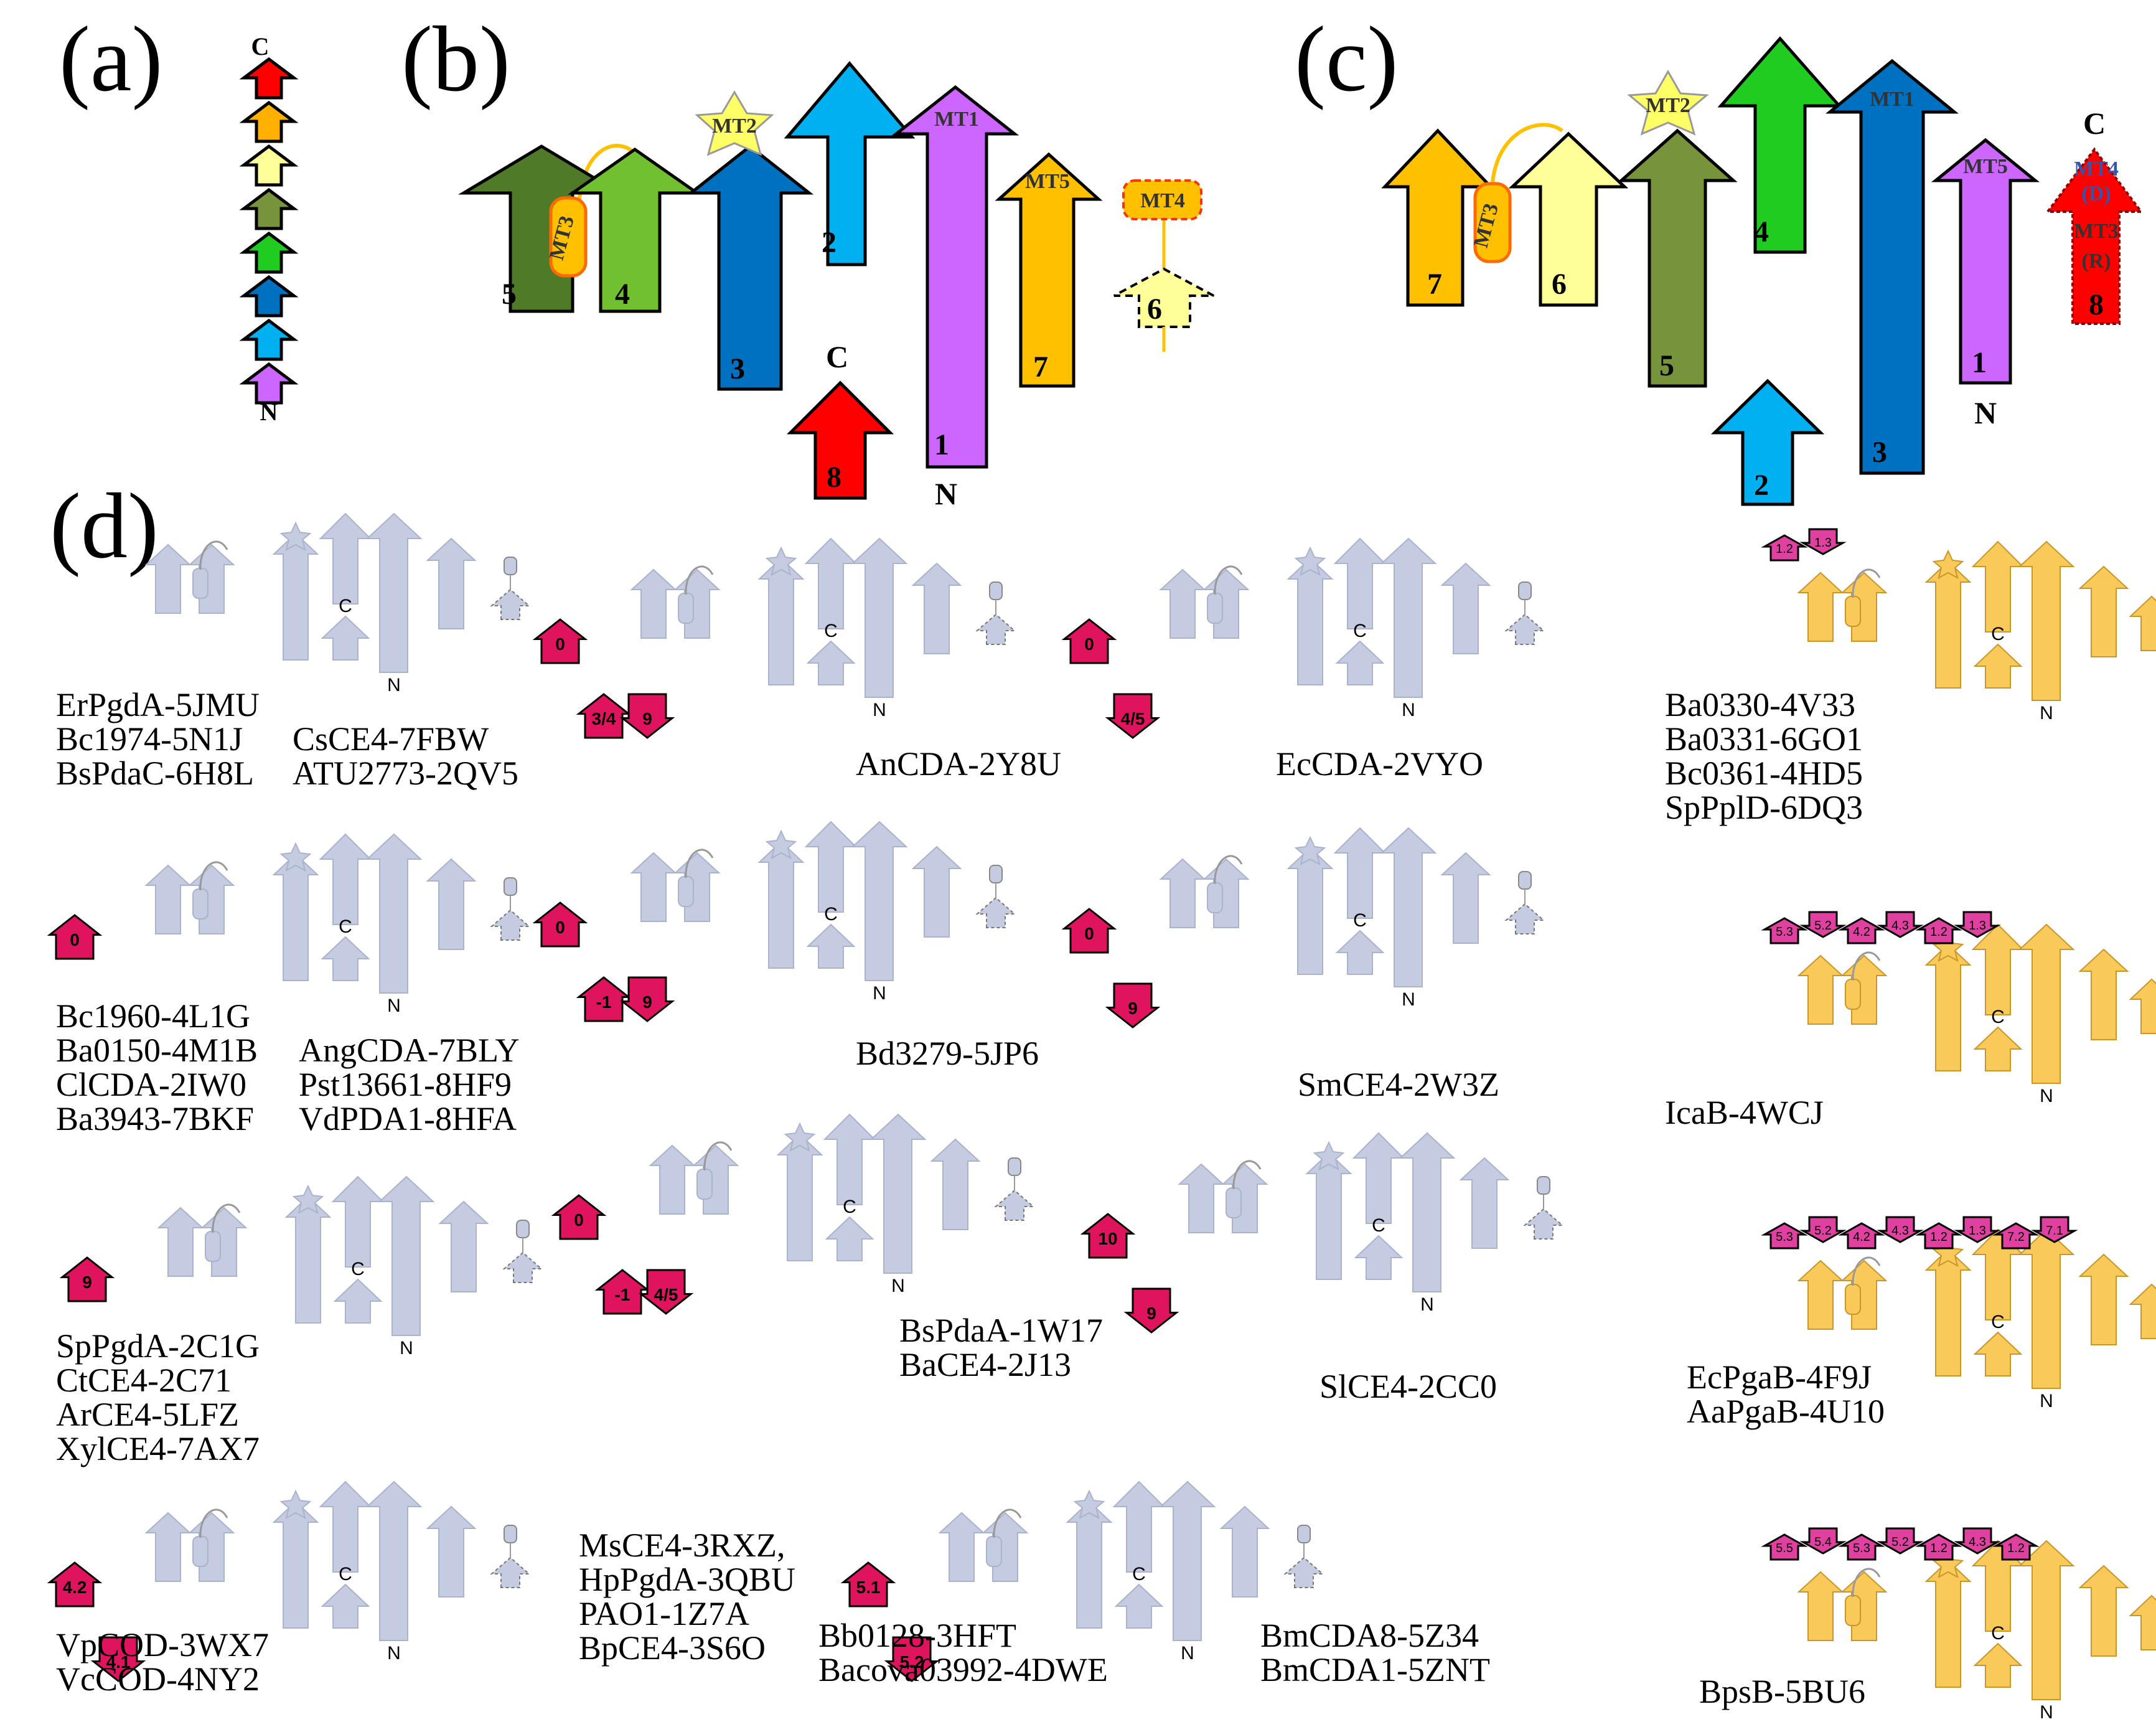 The height and width of the screenshot is (1732, 2156). Describe the element at coordinates (1786, 1411) in the screenshot. I see `panel-d-structure-label: AaPgaB-4U10` at that location.